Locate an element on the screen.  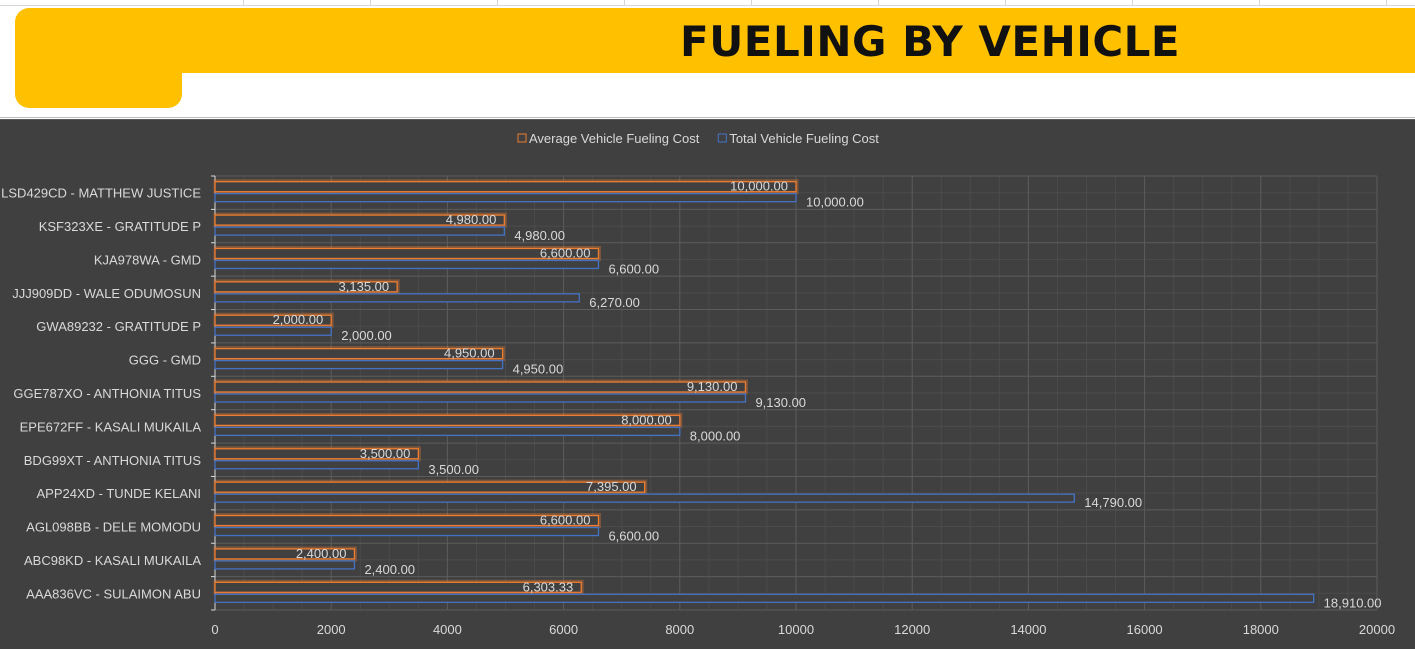
total-data-label: 4,980.00 is located at coordinates (539, 235).